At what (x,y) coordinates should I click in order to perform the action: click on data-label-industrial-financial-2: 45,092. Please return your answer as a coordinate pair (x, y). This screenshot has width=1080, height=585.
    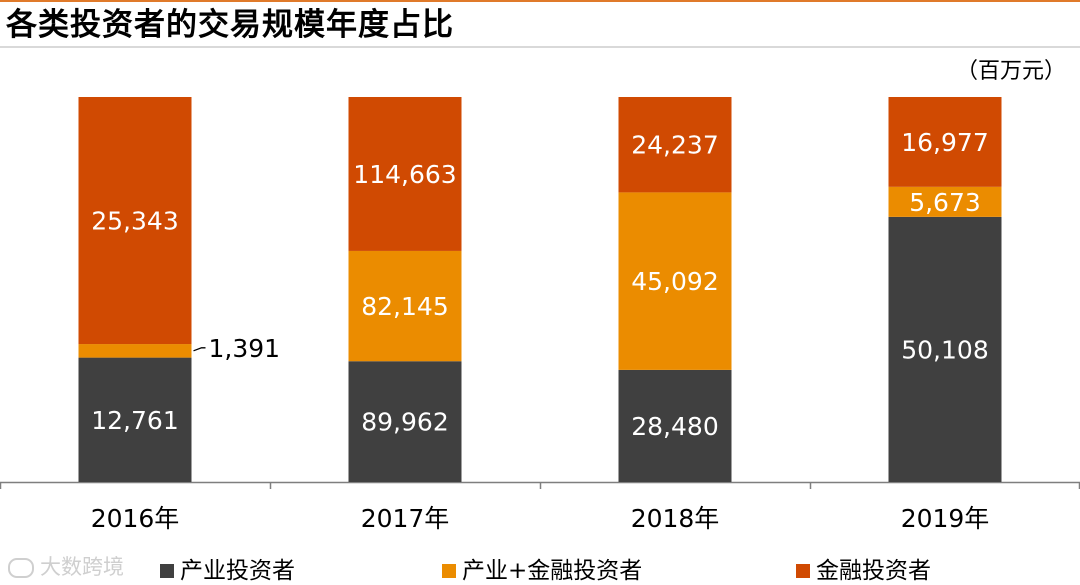
    Looking at the image, I should click on (674, 281).